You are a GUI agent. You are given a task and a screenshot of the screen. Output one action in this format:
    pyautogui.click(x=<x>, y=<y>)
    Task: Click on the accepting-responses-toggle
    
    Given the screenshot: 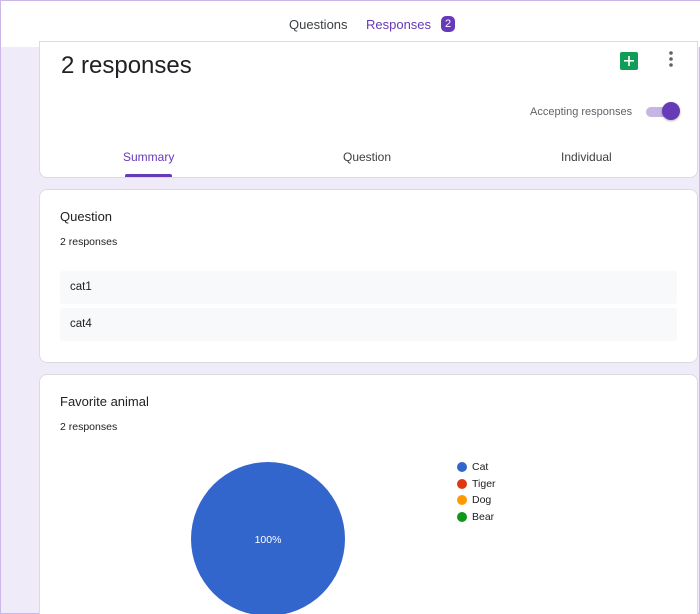 What is the action you would take?
    pyautogui.click(x=663, y=112)
    